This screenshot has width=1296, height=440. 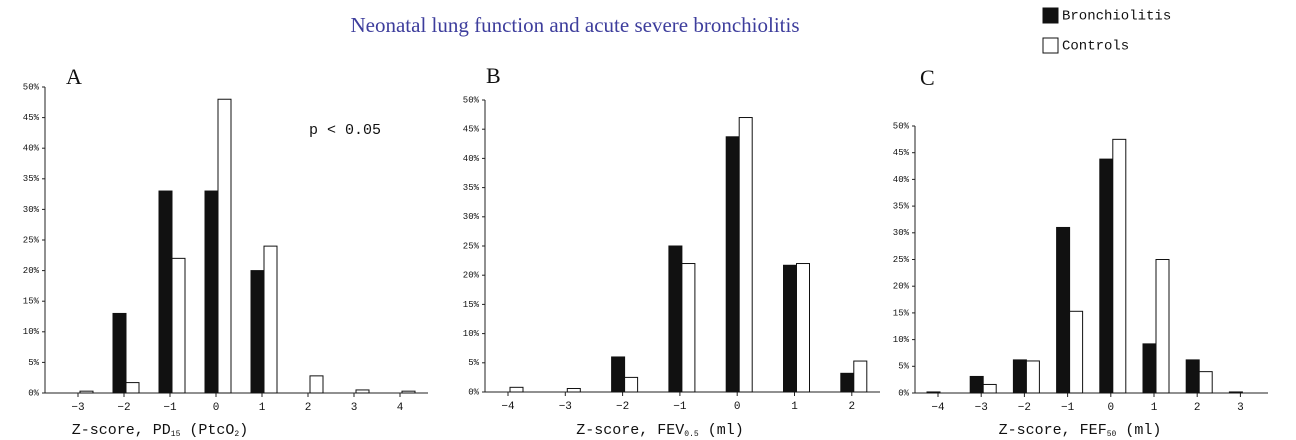 What do you see at coordinates (1112, 434) in the screenshot?
I see `x-axis-label-part: 50` at bounding box center [1112, 434].